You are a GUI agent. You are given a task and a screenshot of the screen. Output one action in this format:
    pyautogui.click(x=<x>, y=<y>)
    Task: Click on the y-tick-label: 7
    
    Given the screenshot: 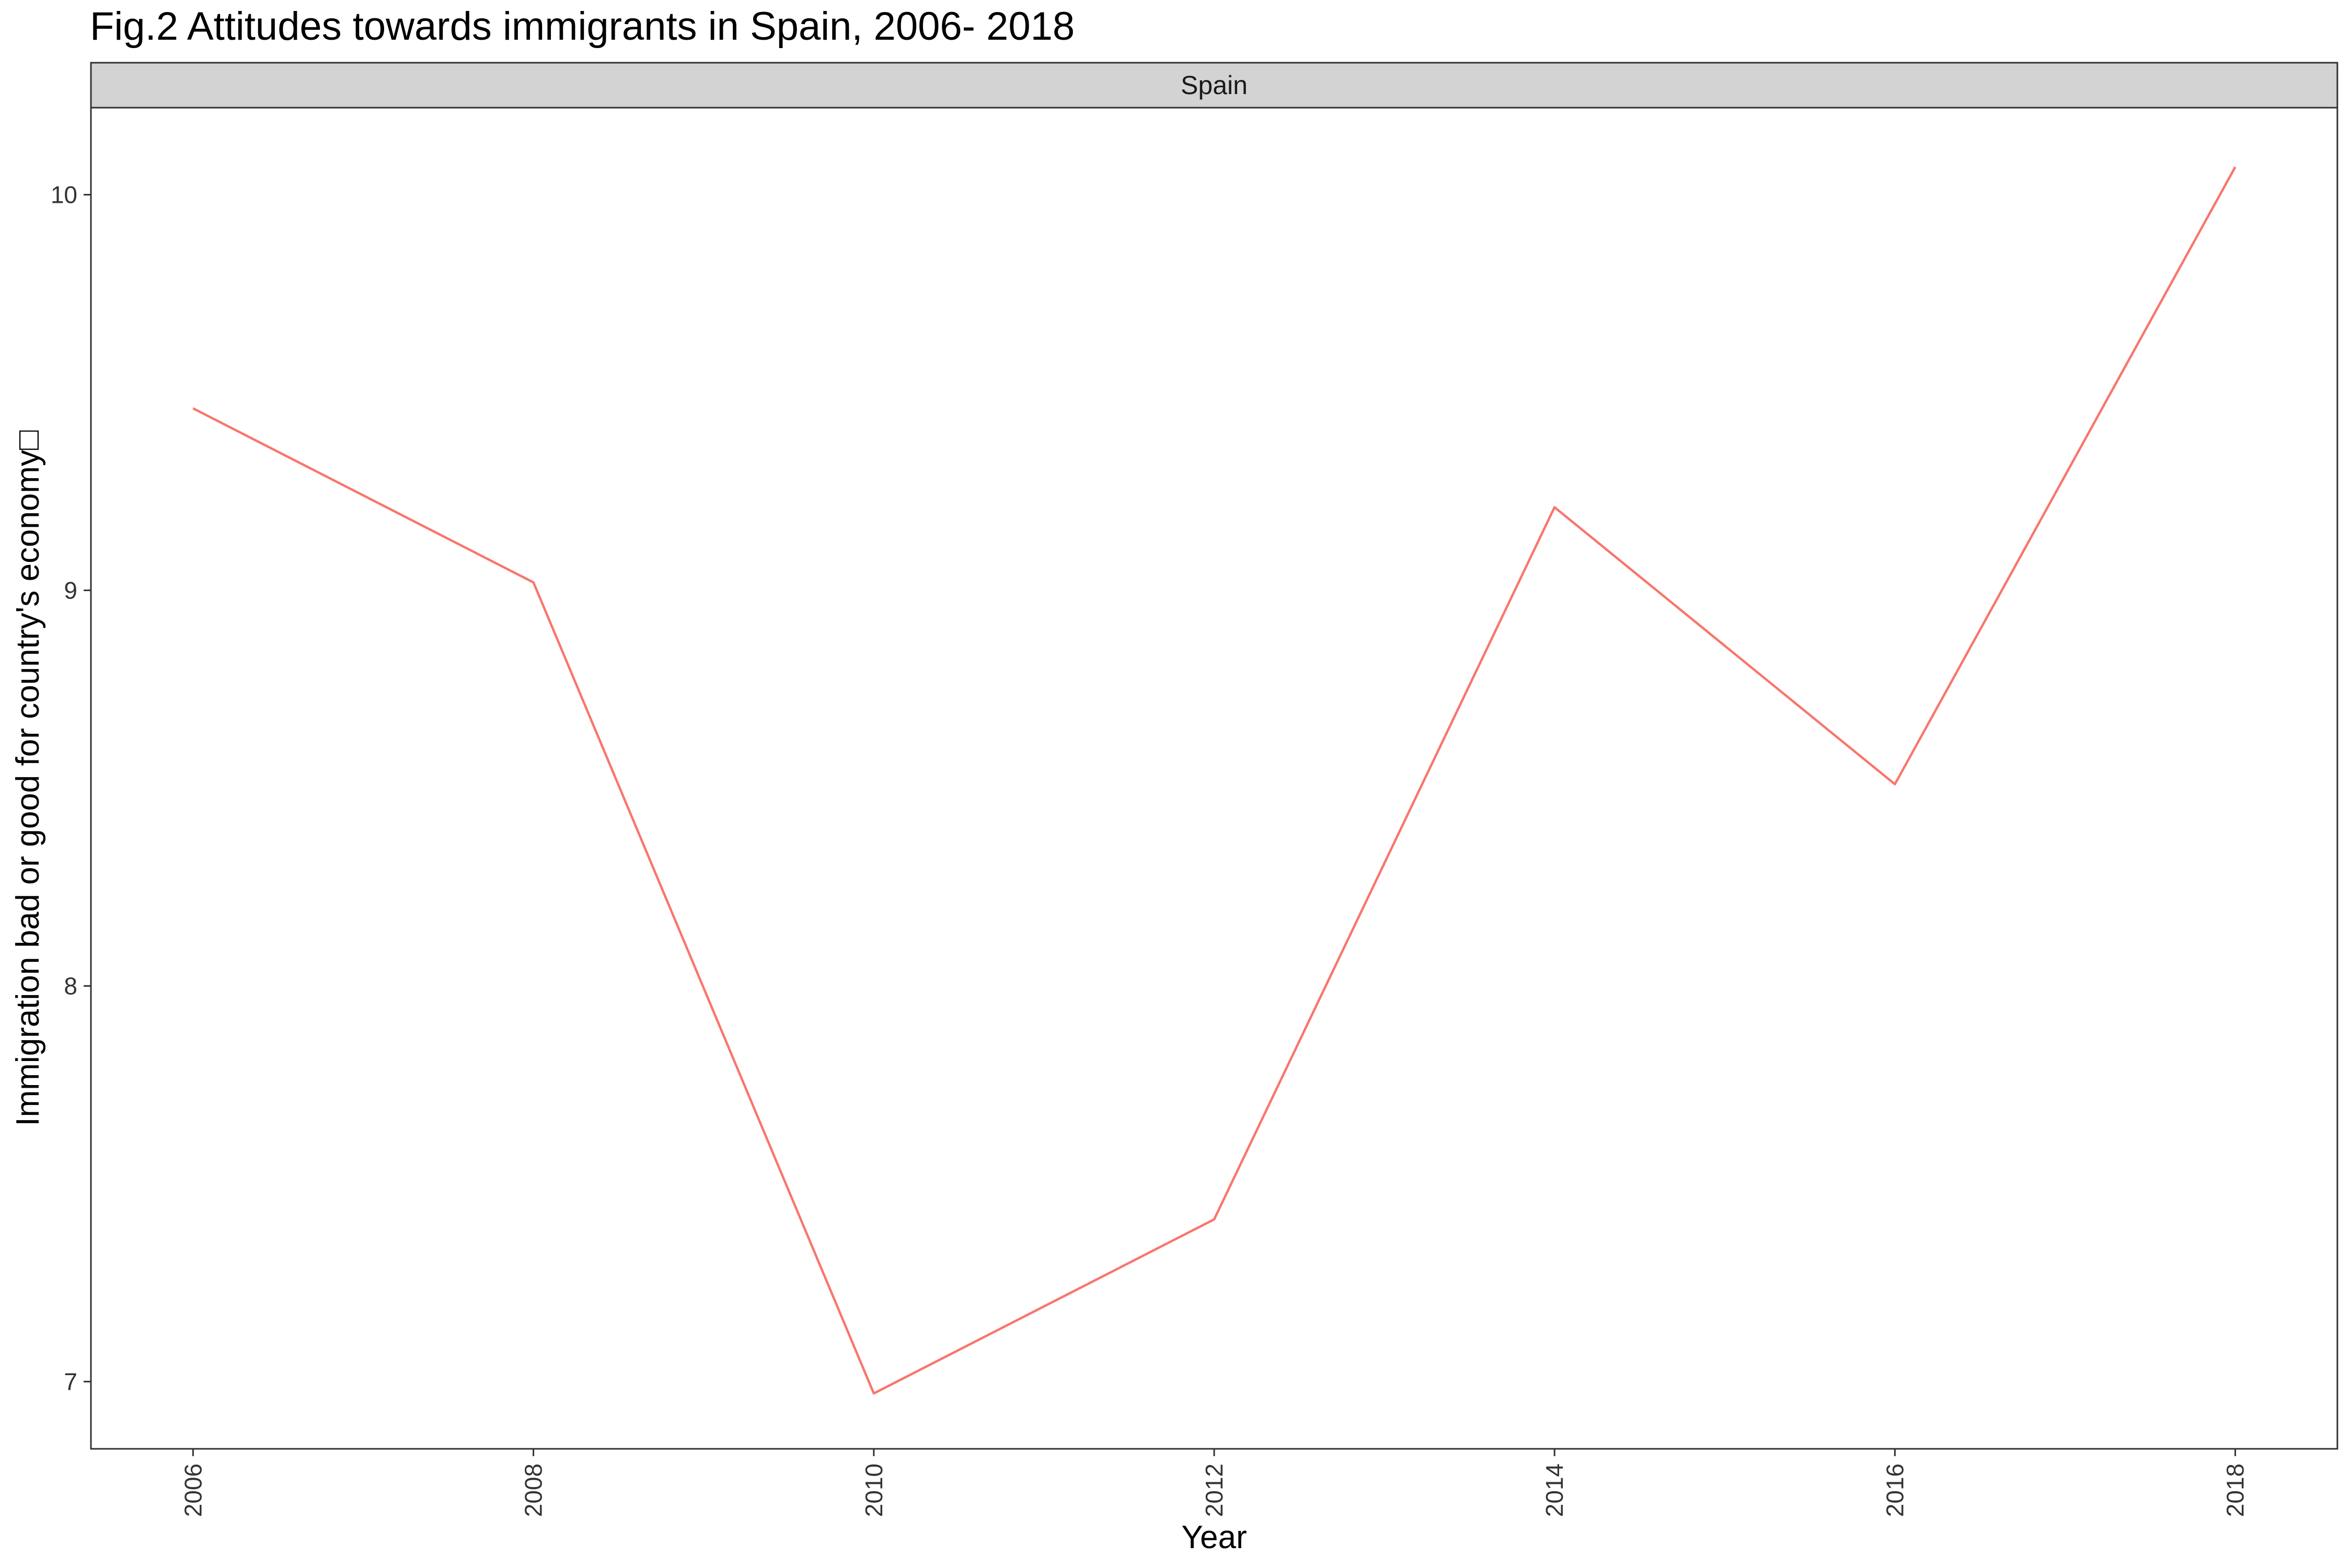 What is the action you would take?
    pyautogui.click(x=70, y=1381)
    